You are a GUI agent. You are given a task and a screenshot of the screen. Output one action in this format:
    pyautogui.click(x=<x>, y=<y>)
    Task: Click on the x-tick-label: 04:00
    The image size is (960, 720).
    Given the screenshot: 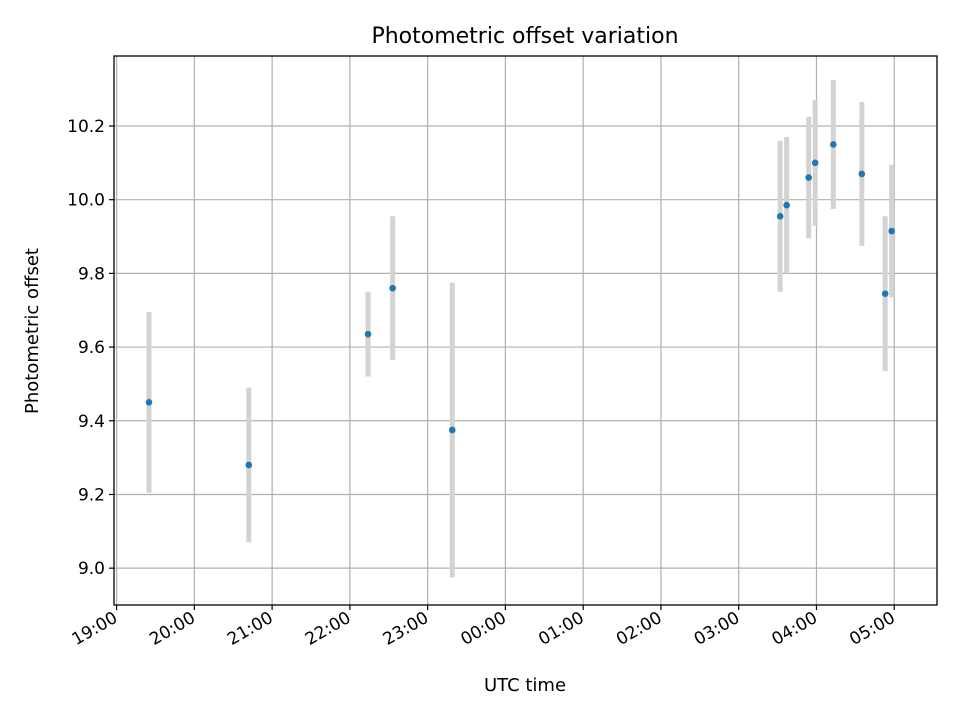 What is the action you would take?
    pyautogui.click(x=795, y=629)
    